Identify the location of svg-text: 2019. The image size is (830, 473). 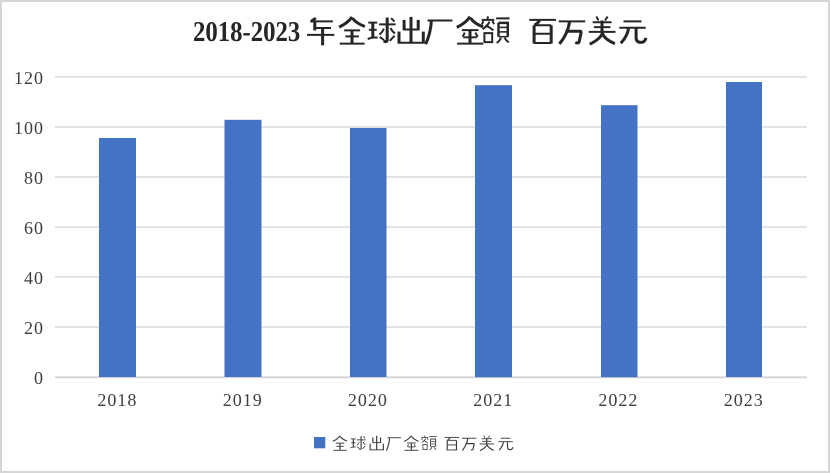
(243, 400).